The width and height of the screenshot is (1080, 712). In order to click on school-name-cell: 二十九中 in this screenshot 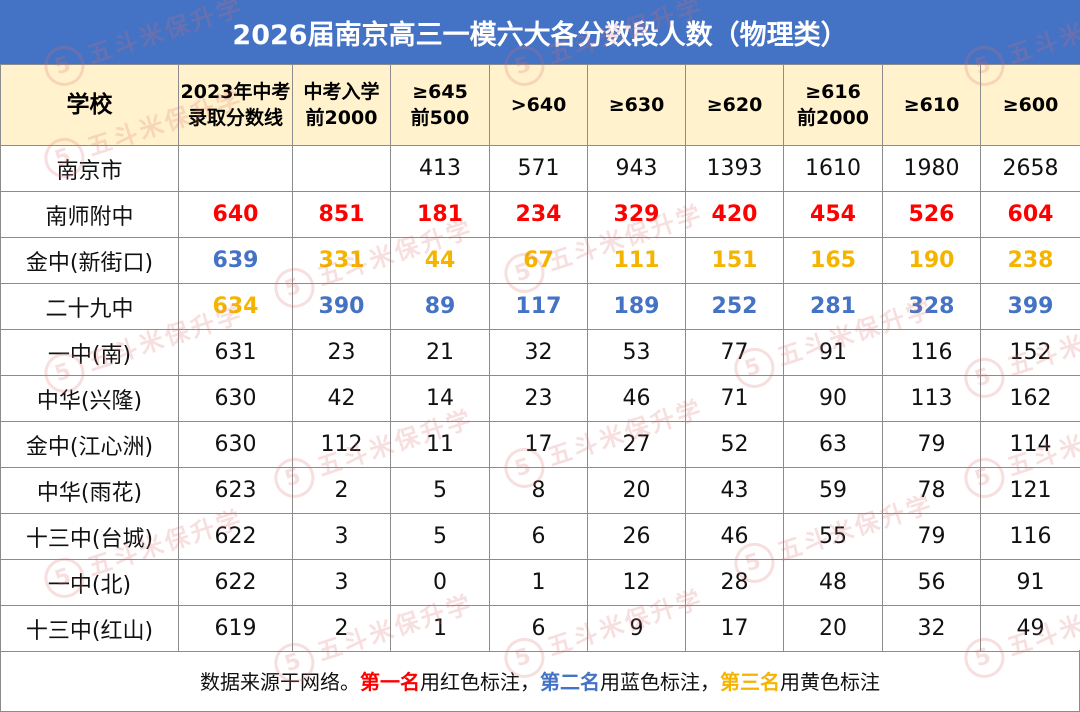, I will do `click(89, 306)`.